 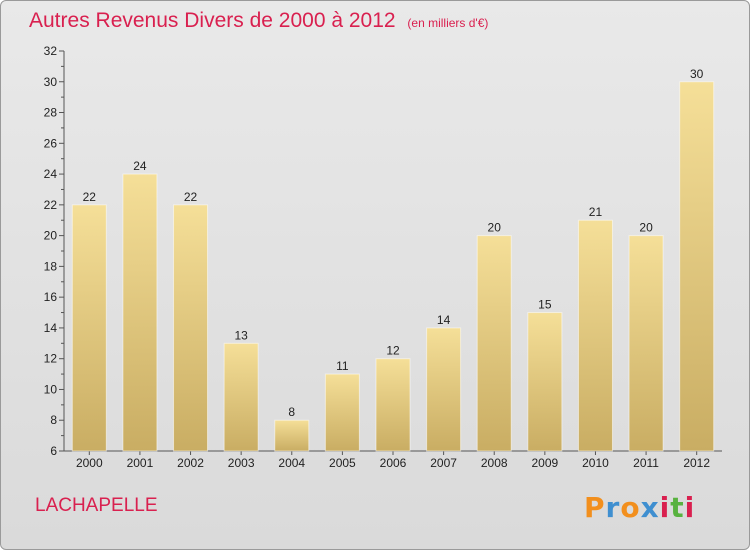 What do you see at coordinates (53, 451) in the screenshot?
I see `y-tick-label: 6` at bounding box center [53, 451].